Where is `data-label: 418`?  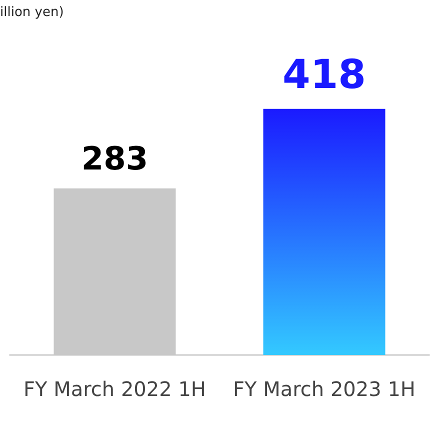 data-label: 418 is located at coordinates (324, 75).